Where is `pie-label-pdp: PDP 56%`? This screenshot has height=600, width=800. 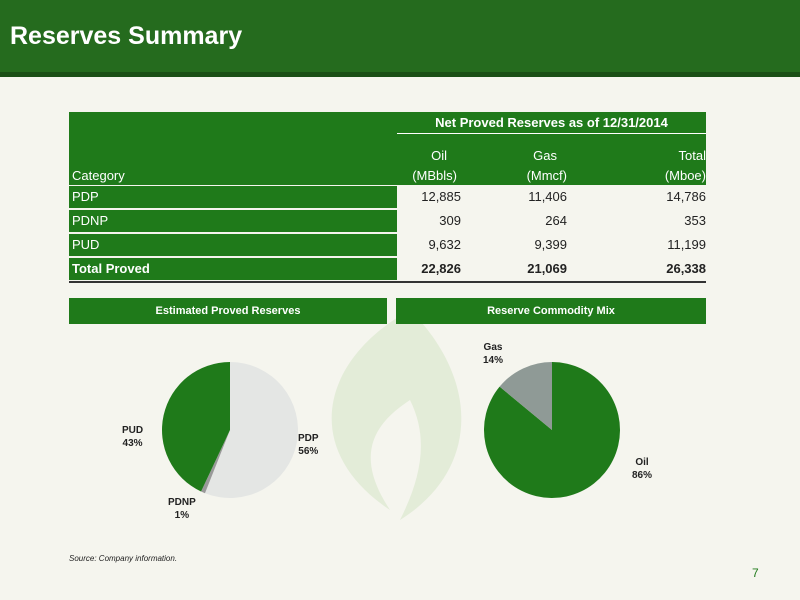 pie-label-pdp: PDP 56% is located at coordinates (308, 445).